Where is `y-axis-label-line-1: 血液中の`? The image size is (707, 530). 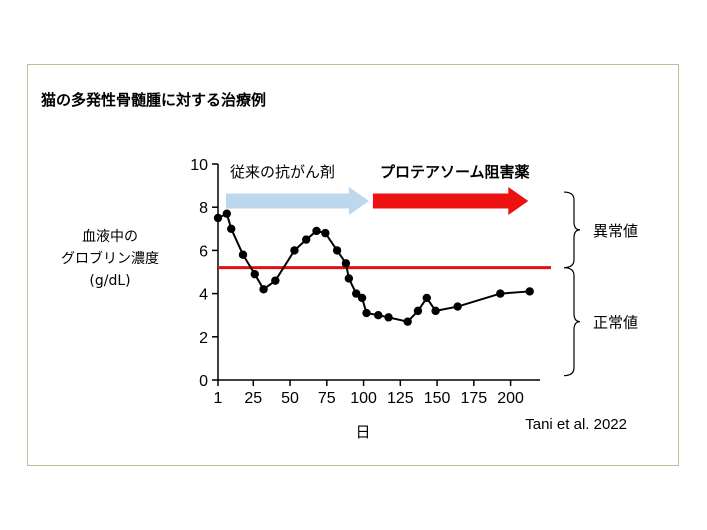
y-axis-label-line-1: 血液中の is located at coordinates (110, 237).